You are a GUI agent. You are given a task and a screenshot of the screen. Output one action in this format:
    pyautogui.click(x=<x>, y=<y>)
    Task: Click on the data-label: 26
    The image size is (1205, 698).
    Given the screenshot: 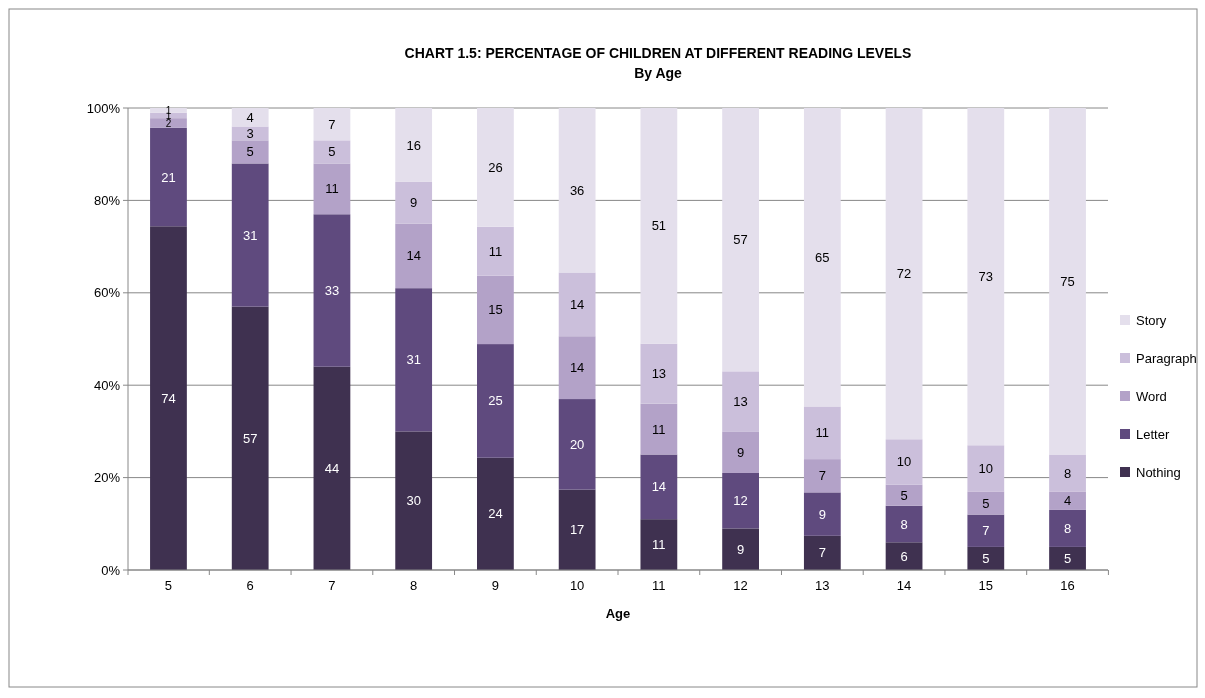 What is the action you would take?
    pyautogui.click(x=495, y=167)
    